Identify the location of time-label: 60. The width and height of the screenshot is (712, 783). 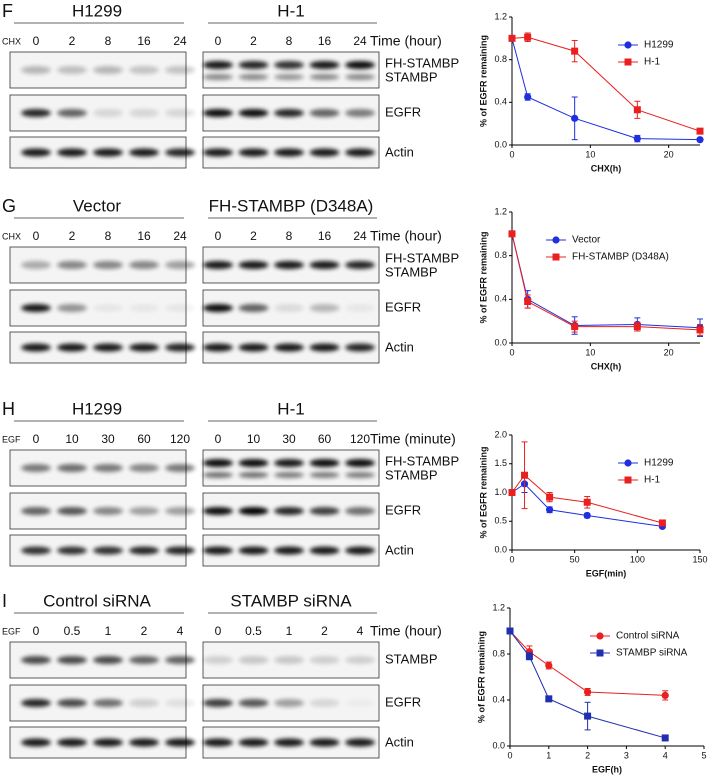
(325, 439).